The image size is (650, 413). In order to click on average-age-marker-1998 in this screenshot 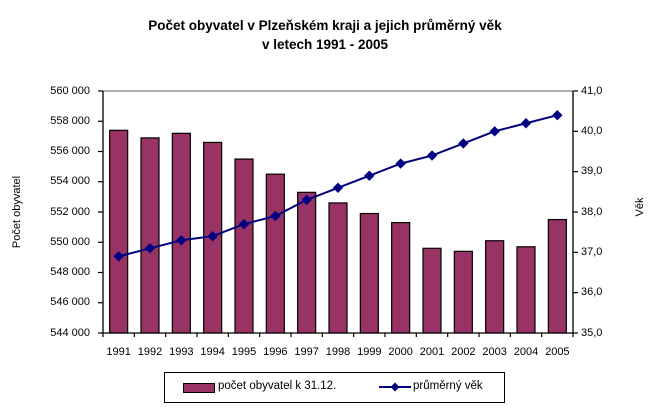, I will do `click(338, 188)`.